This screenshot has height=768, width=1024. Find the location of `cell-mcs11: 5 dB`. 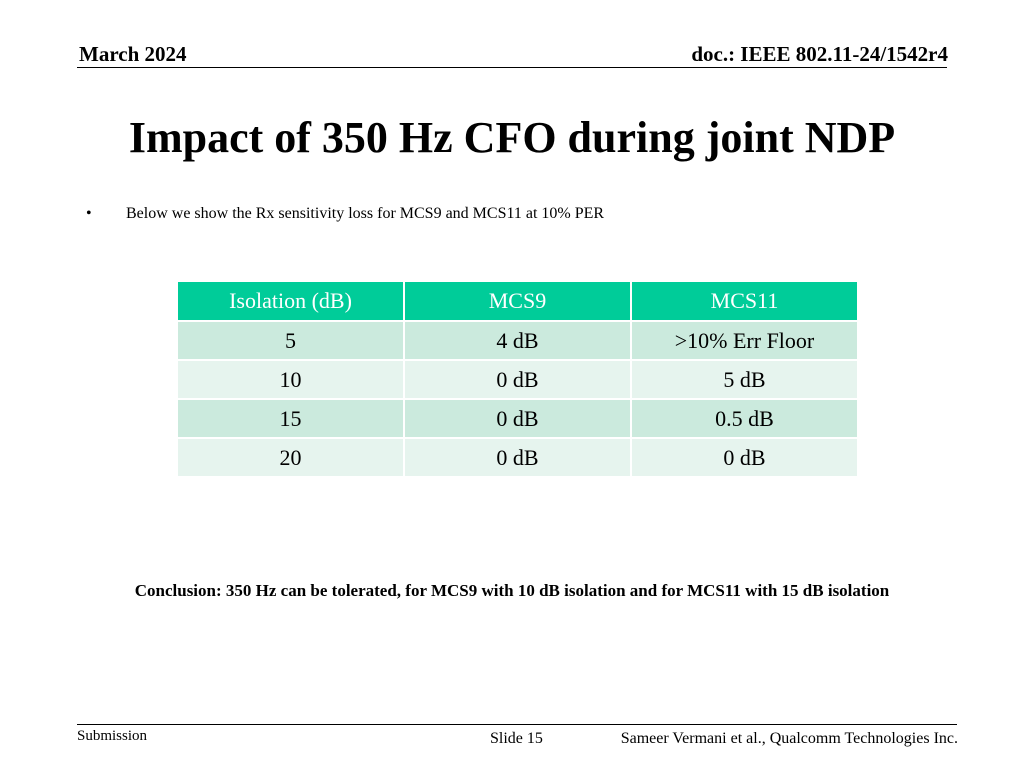

cell-mcs11: 5 dB is located at coordinates (744, 379).